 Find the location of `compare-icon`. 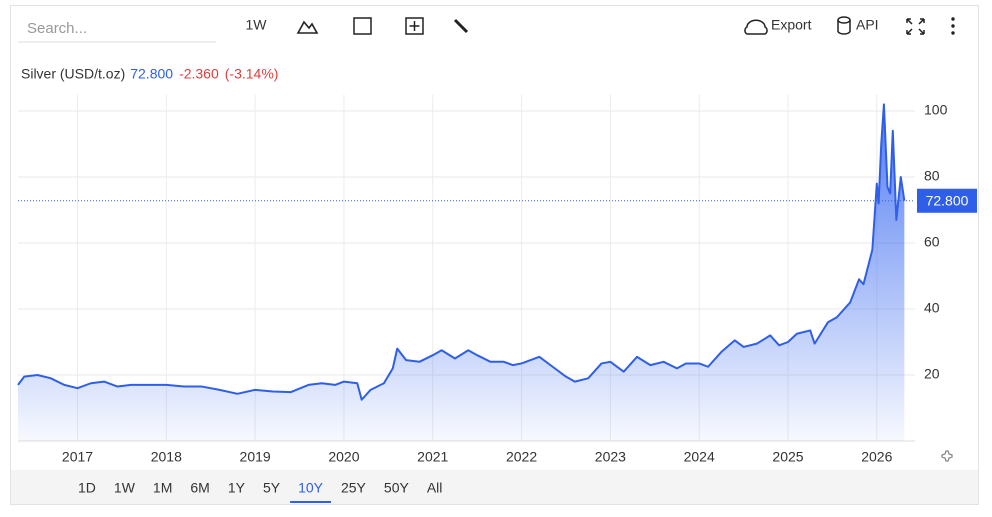

compare-icon is located at coordinates (414, 26).